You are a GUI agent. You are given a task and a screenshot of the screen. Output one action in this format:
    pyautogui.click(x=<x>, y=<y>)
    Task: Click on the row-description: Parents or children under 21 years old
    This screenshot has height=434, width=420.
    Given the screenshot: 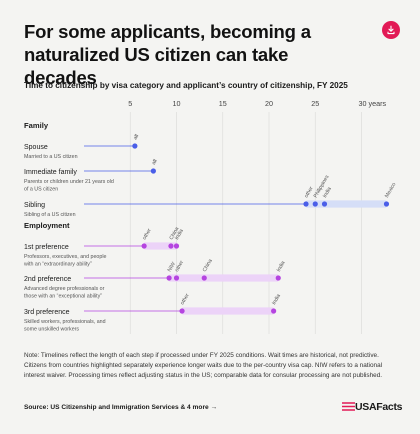 What is the action you would take?
    pyautogui.click(x=69, y=182)
    